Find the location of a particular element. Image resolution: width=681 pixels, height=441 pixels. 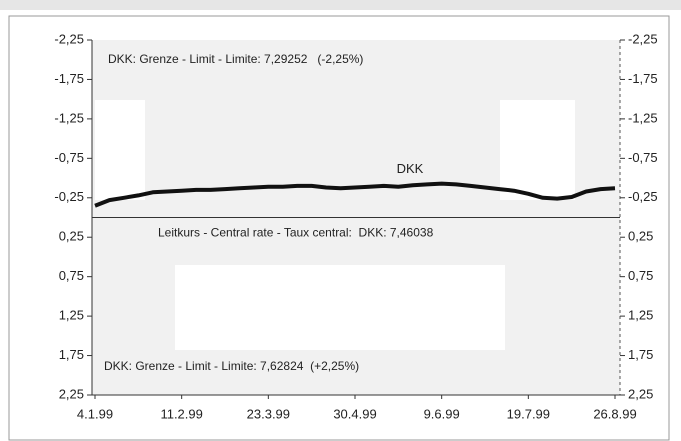

y2-tick-label: 2,25 is located at coordinates (640, 393).